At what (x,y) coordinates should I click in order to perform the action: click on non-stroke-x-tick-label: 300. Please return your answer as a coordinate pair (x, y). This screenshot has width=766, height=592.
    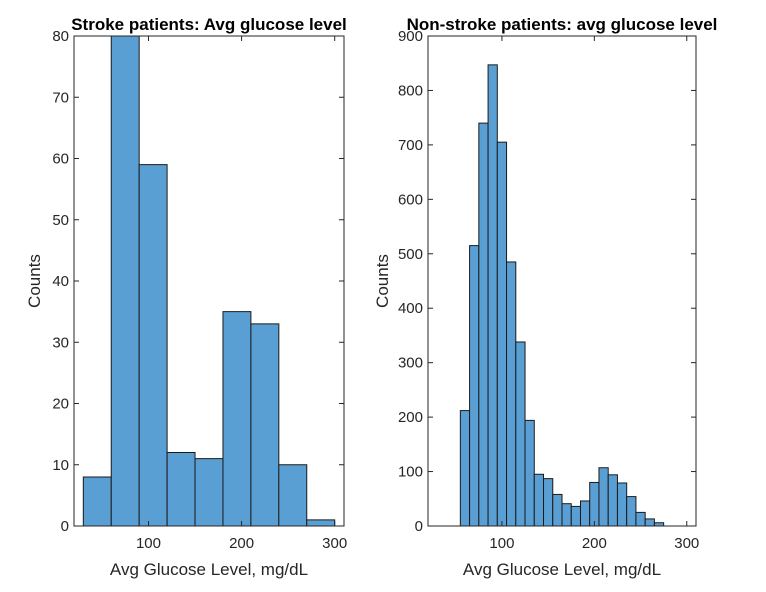
    Looking at the image, I should click on (686, 543).